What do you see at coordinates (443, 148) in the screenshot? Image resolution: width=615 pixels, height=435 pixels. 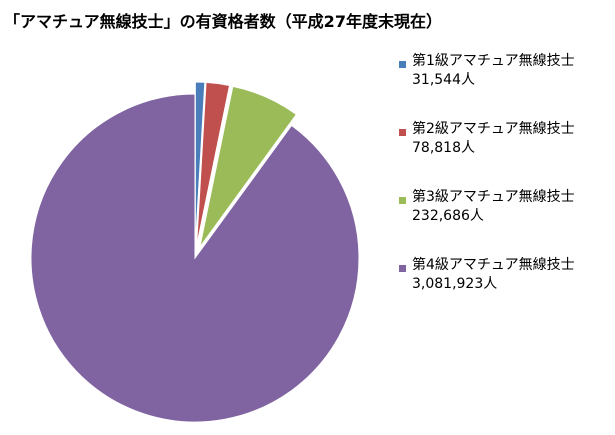 I see `legend-value-grade-2: 78,818人` at bounding box center [443, 148].